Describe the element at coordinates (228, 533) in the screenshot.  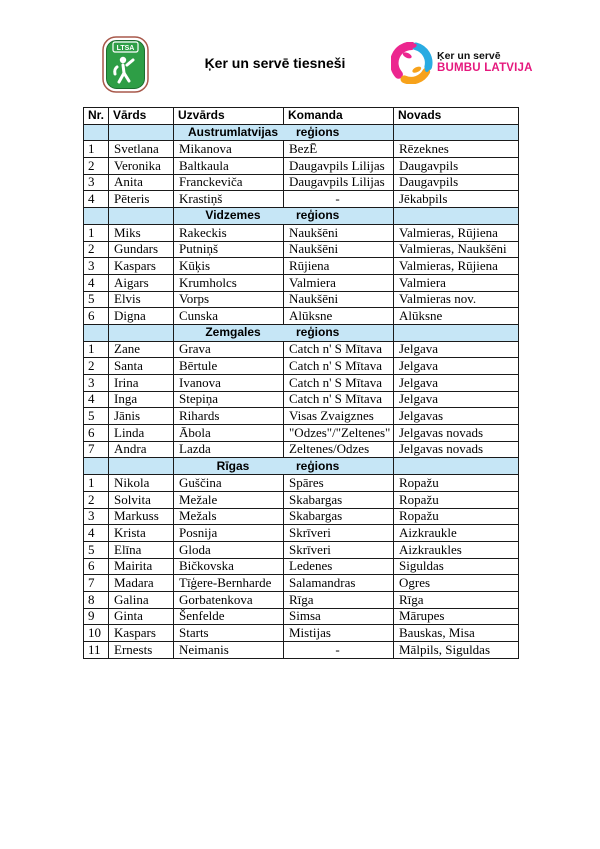
I see `cell-uzvards: Posnija` at that location.